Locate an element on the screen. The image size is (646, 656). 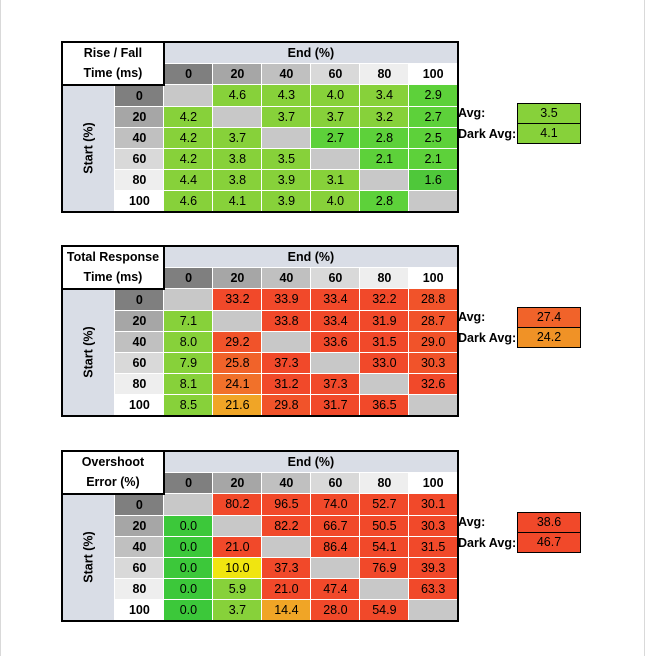
heatmap-cell: 7.9 is located at coordinates (188, 362).